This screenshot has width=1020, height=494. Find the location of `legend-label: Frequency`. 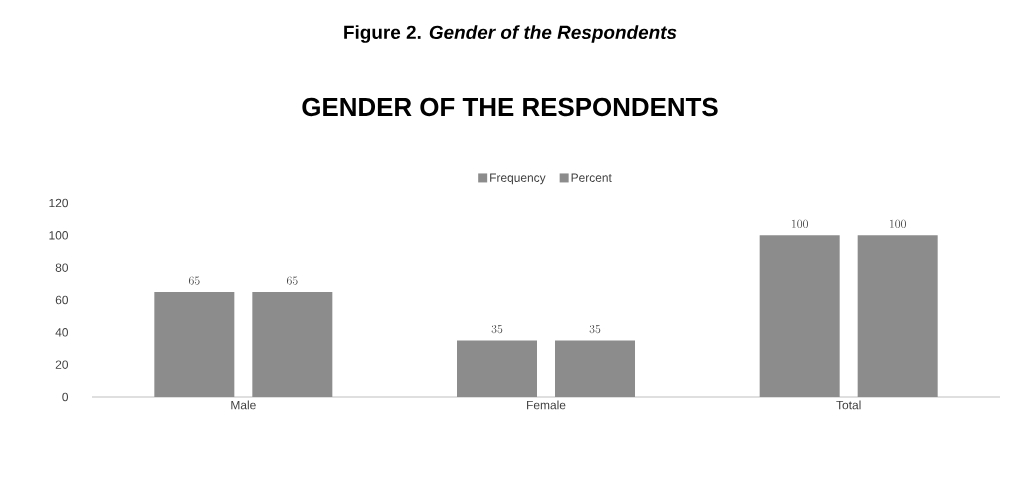

legend-label: Frequency is located at coordinates (518, 179).